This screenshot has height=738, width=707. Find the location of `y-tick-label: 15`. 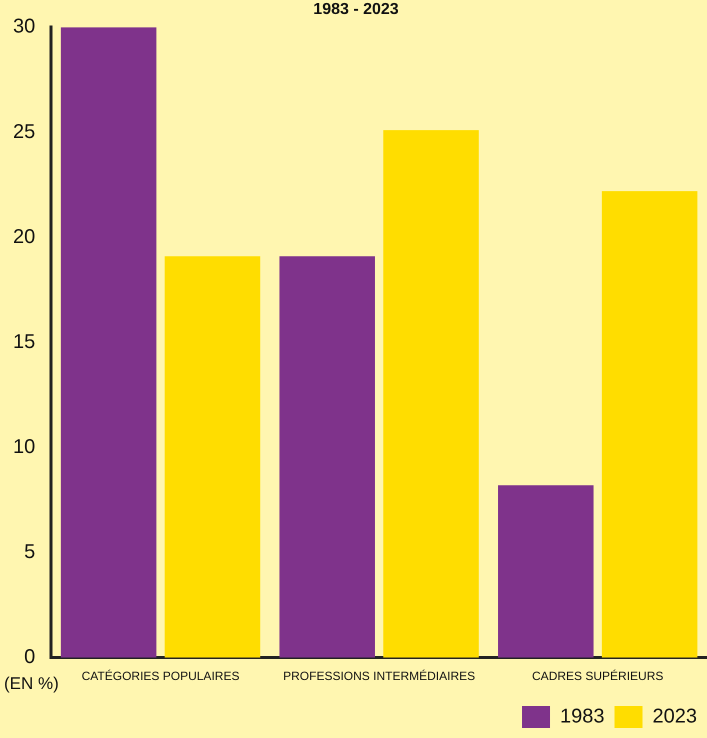

y-tick-label: 15 is located at coordinates (24, 341).